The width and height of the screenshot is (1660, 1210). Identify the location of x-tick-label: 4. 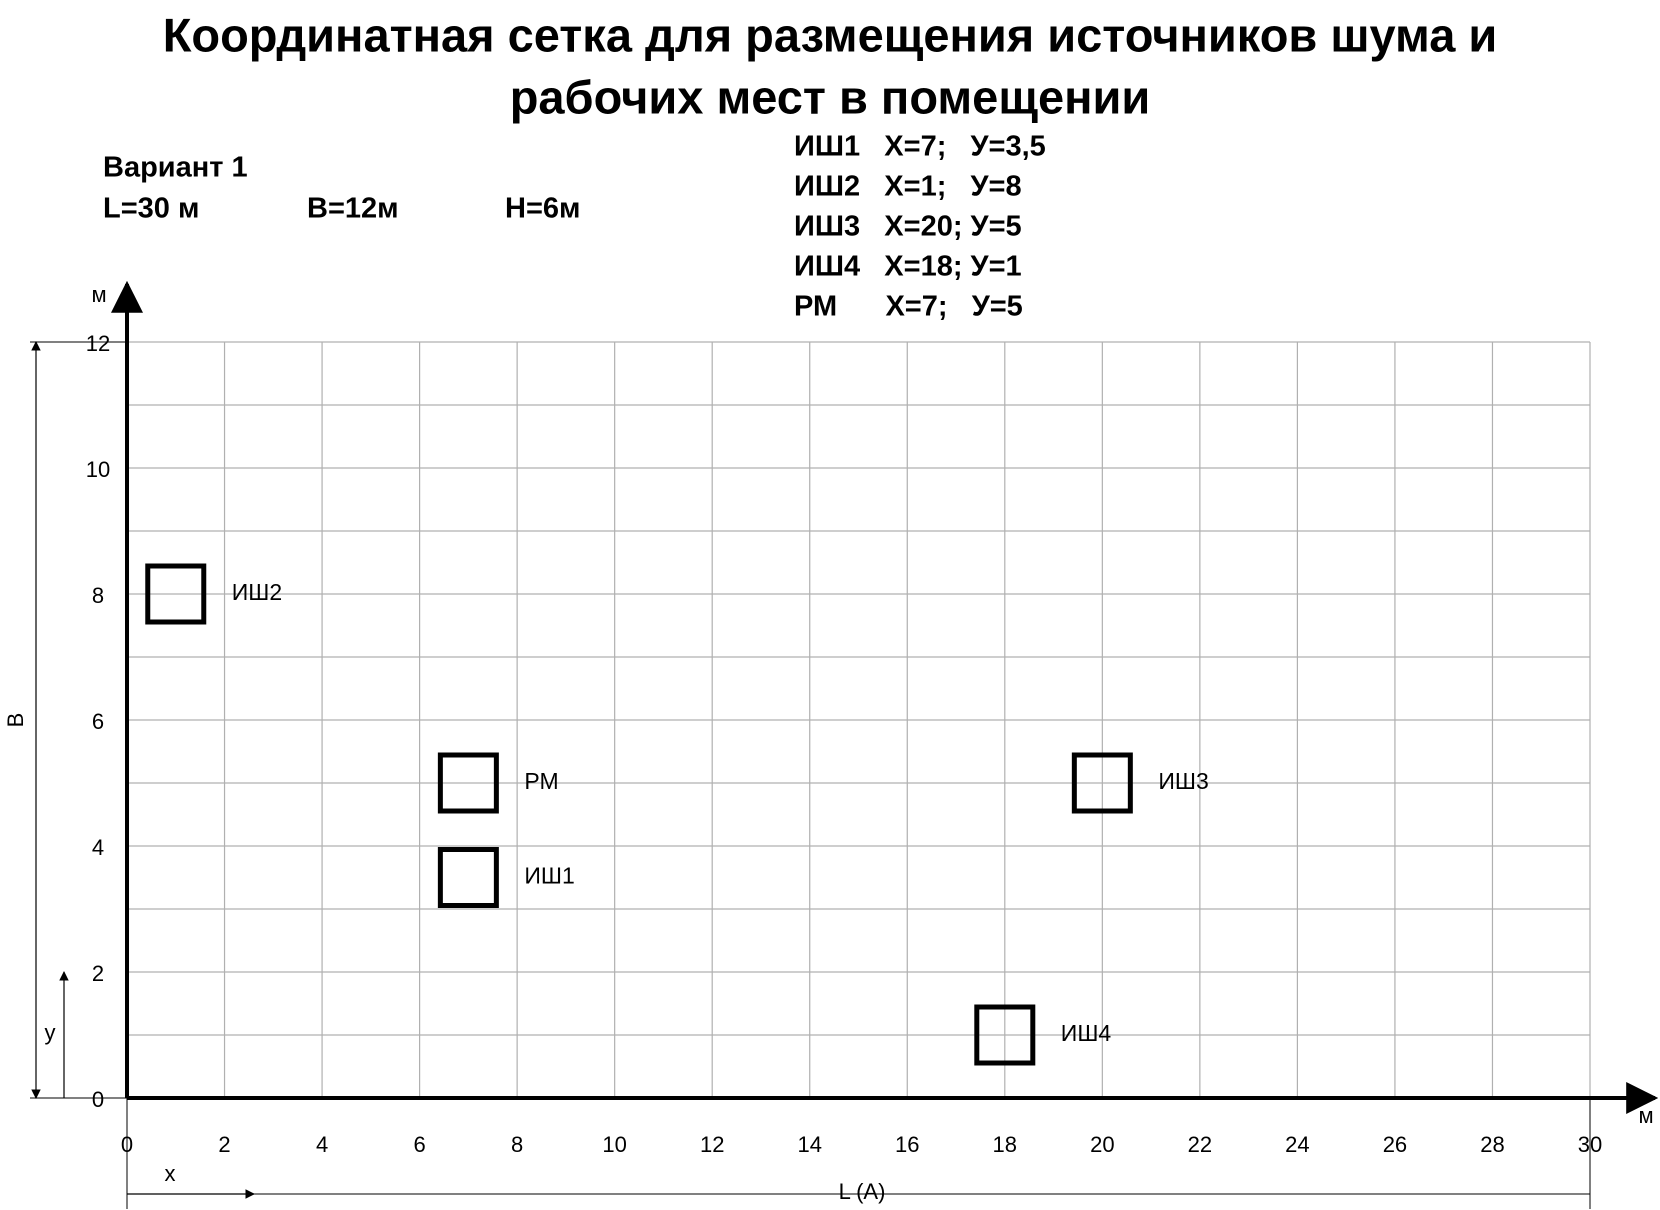
(322, 1144).